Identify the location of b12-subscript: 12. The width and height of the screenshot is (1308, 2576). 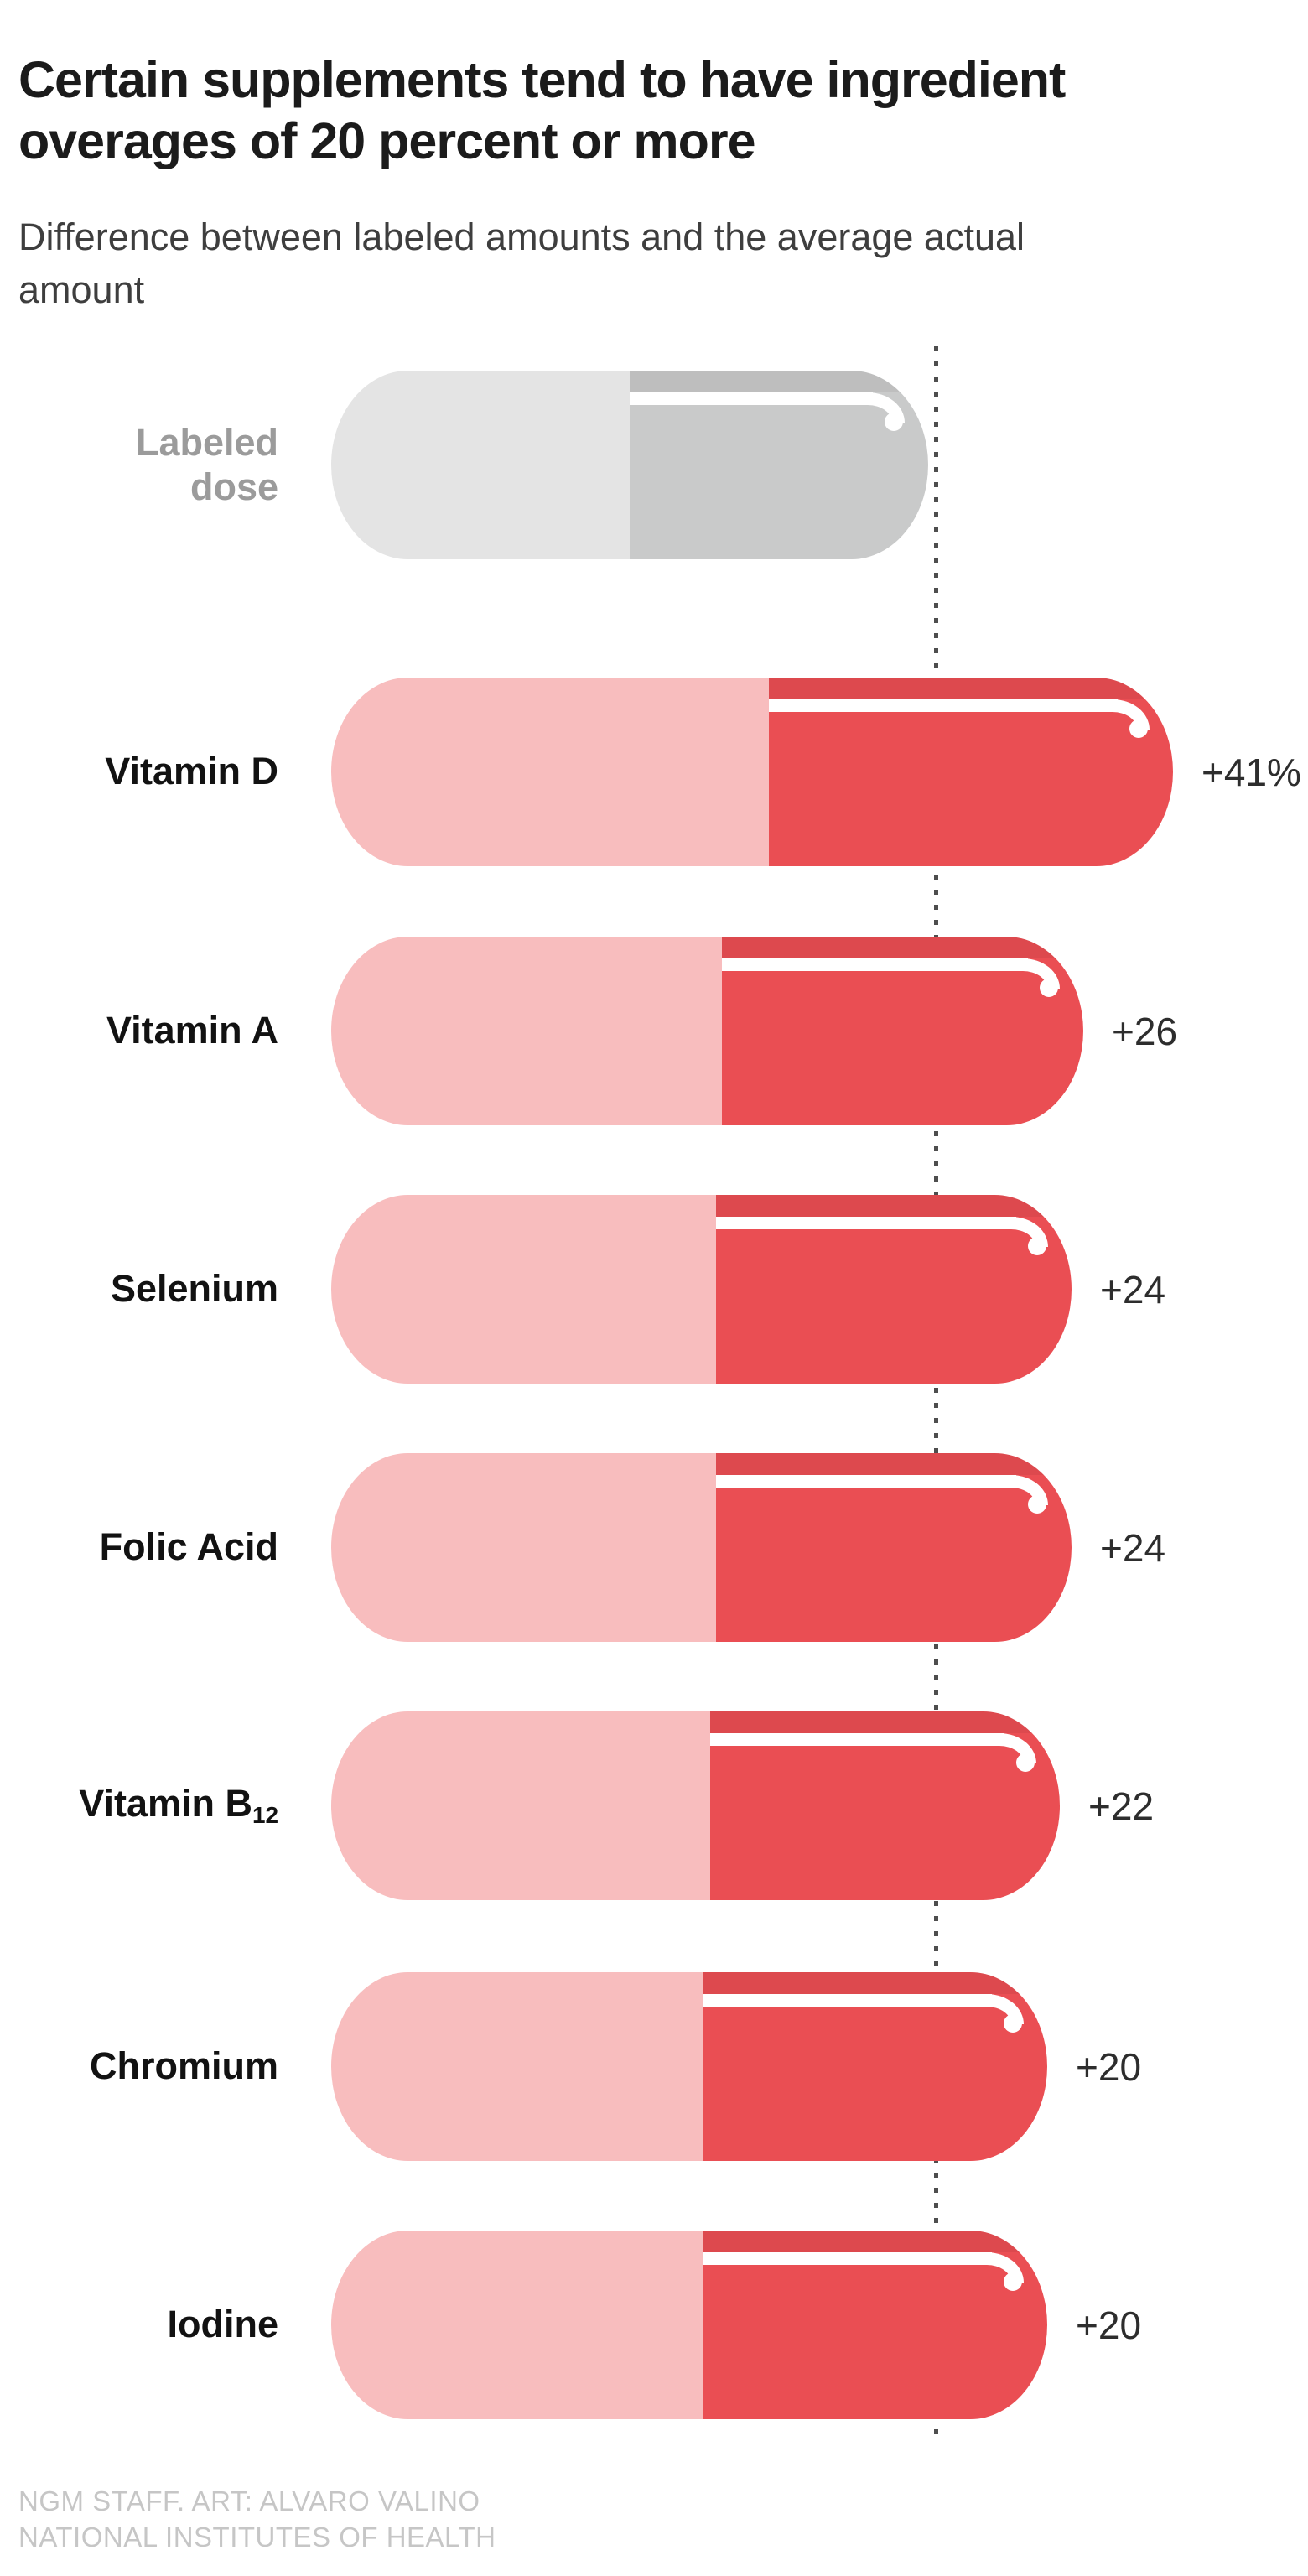
(265, 1816).